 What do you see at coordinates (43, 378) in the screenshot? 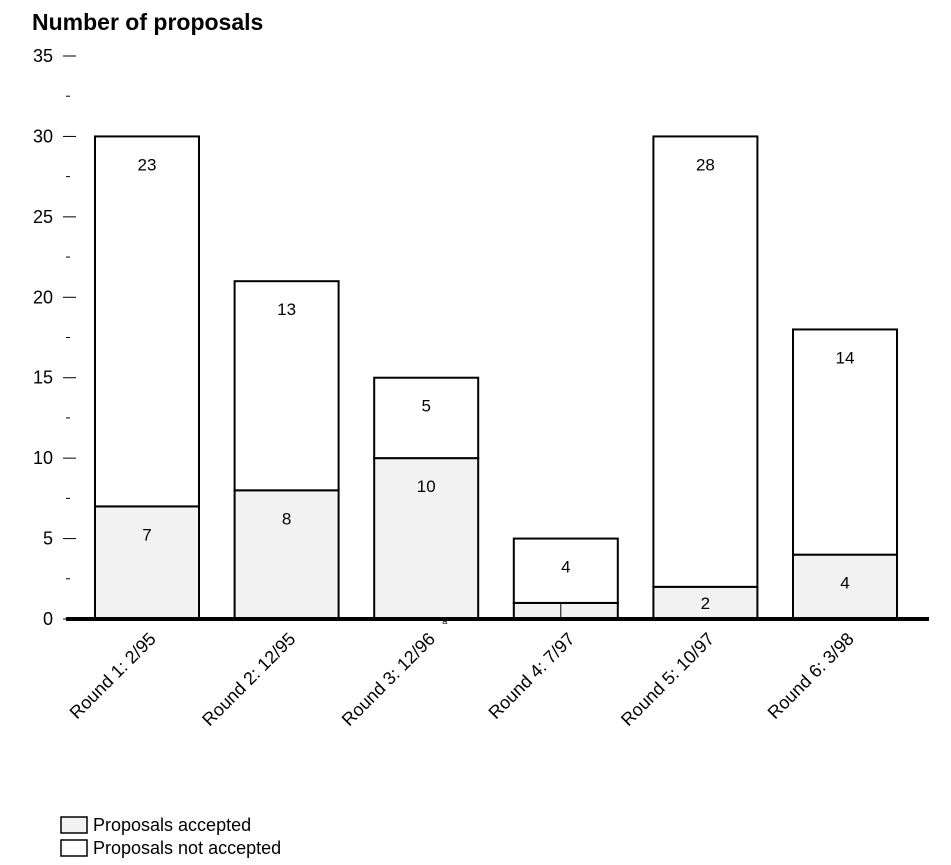
I see `y-tick-label: 15` at bounding box center [43, 378].